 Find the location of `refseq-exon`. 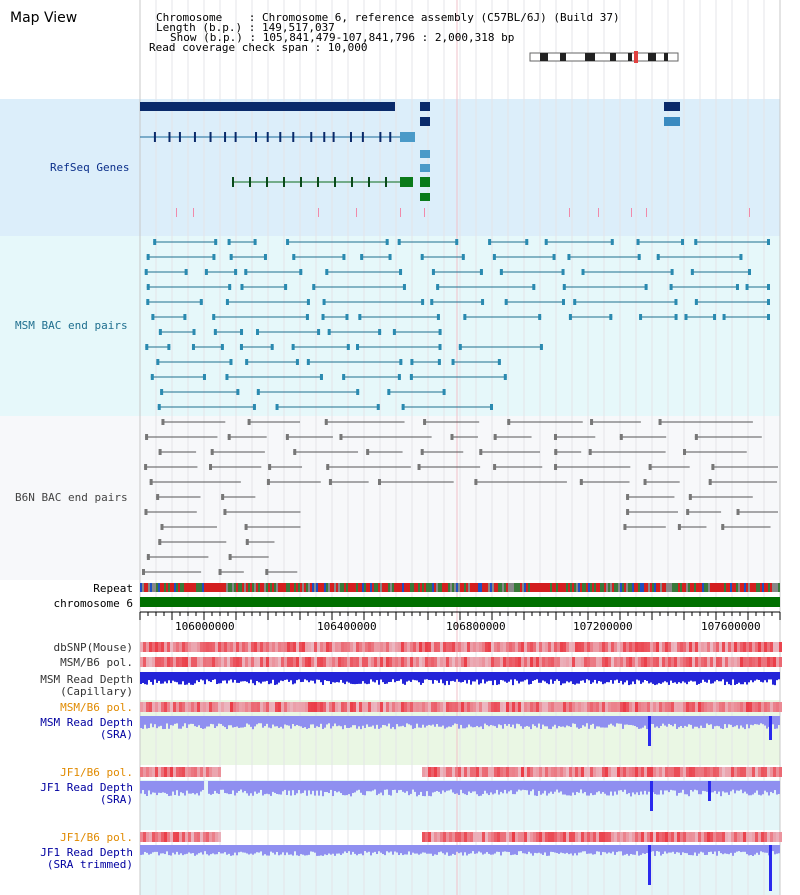

refseq-exon is located at coordinates (179, 137).